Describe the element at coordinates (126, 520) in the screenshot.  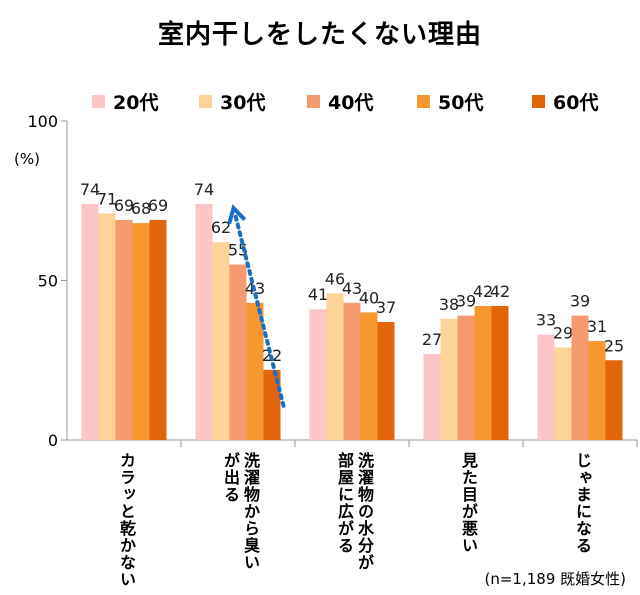
I see `x-category-label: カラッと乾かない` at that location.